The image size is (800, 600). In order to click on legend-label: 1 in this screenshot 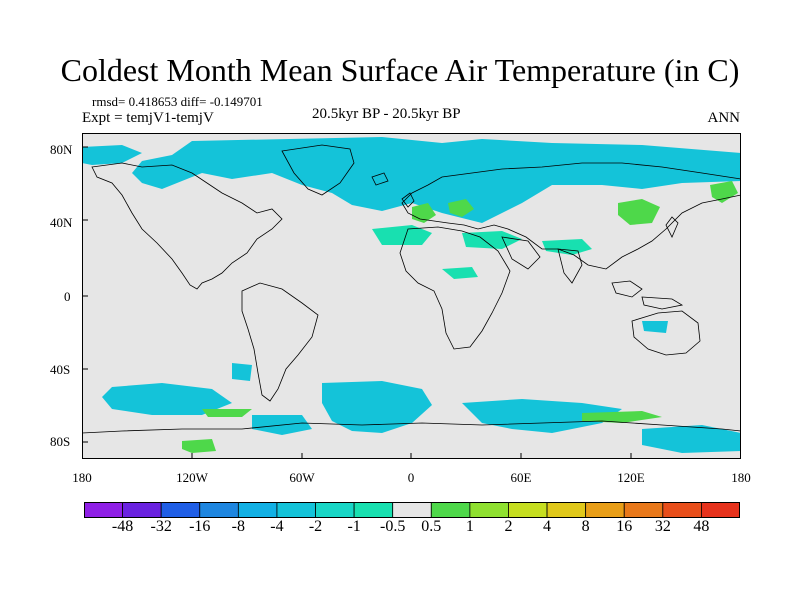, I will do `click(469, 526)`.